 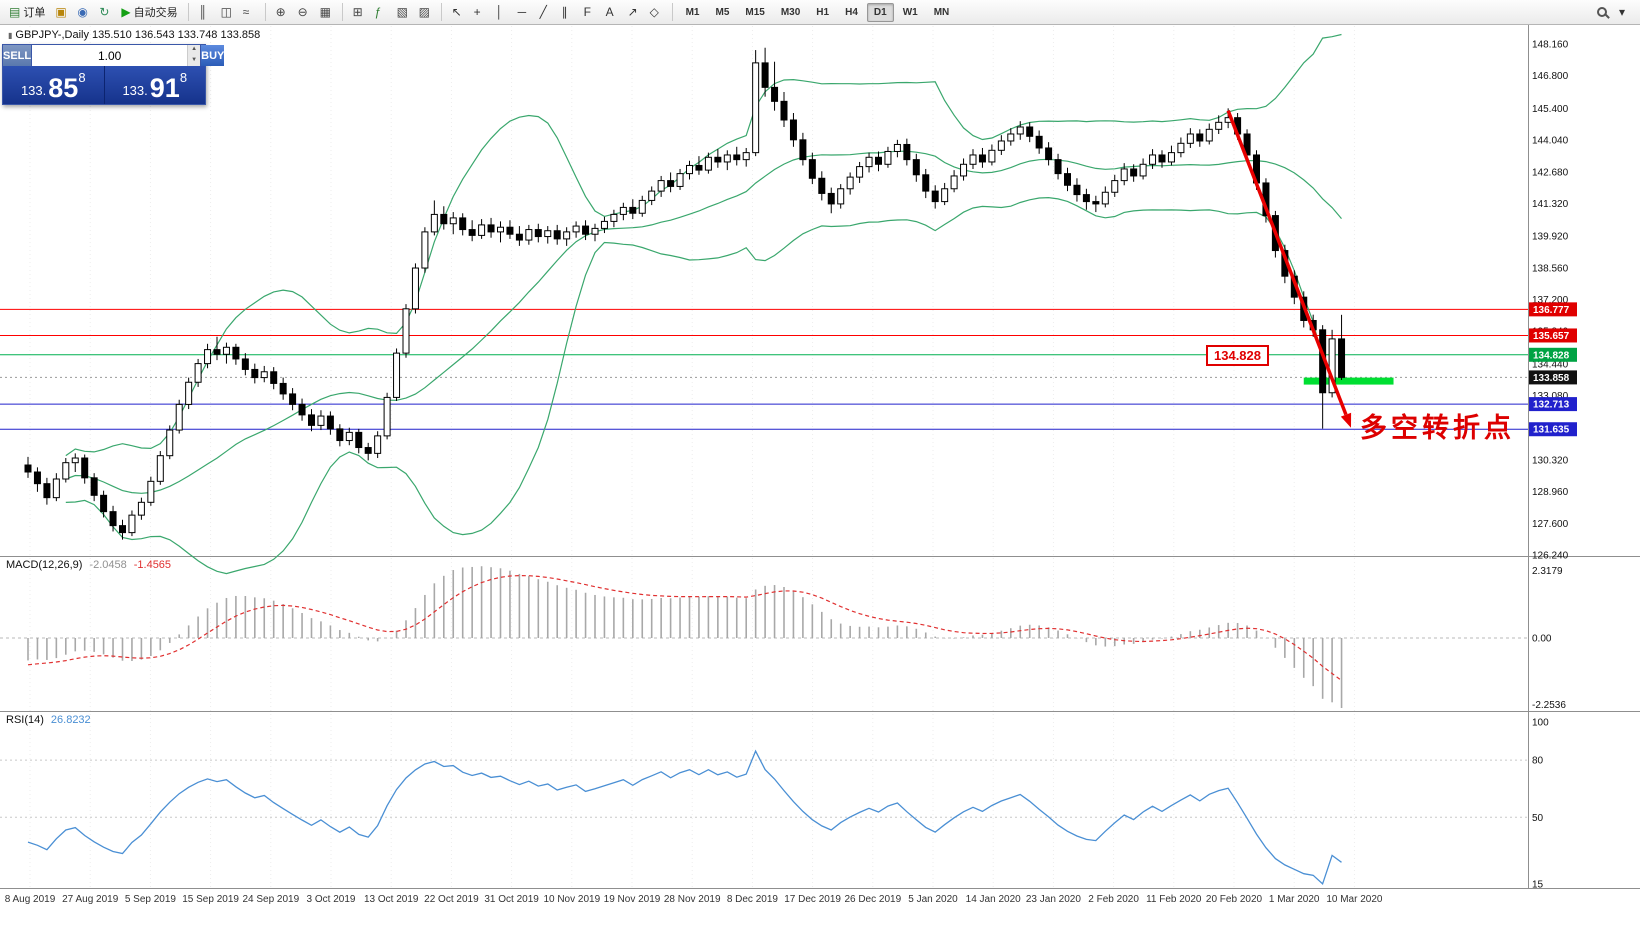 What do you see at coordinates (33, 90) in the screenshot?
I see `sell-price-small: 133.` at bounding box center [33, 90].